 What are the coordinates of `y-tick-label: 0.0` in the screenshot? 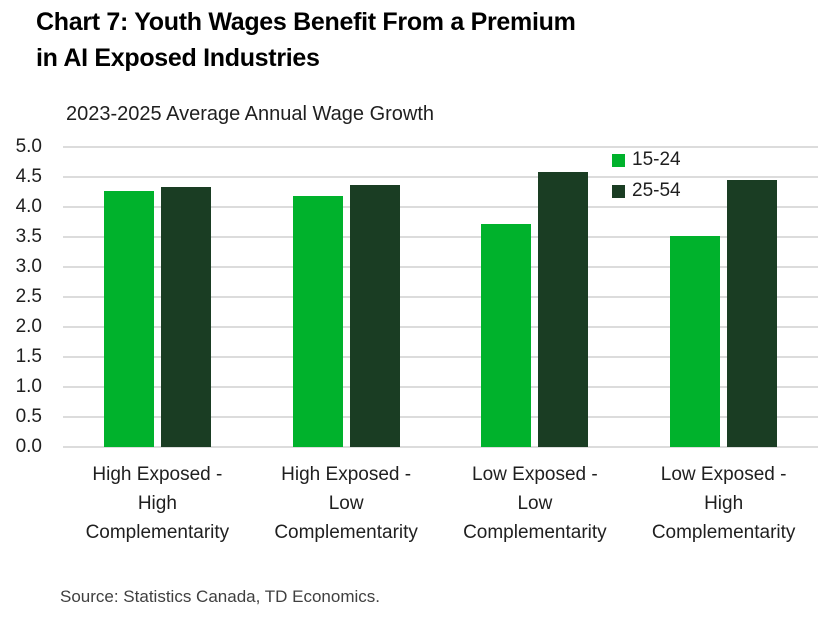 It's located at (28, 446).